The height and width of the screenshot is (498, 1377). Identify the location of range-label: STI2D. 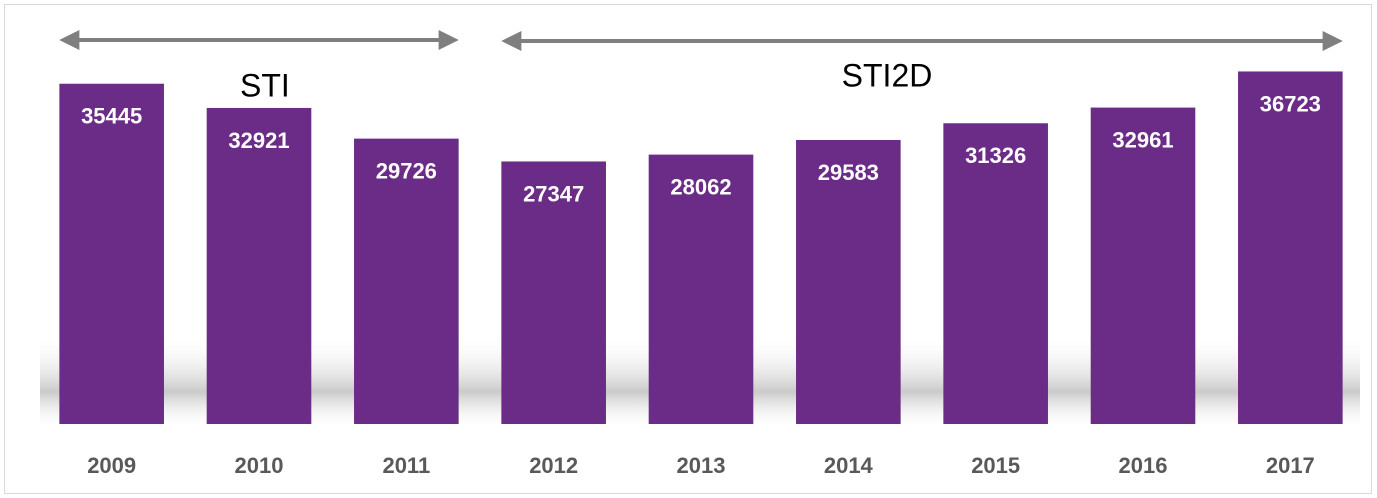
(887, 75).